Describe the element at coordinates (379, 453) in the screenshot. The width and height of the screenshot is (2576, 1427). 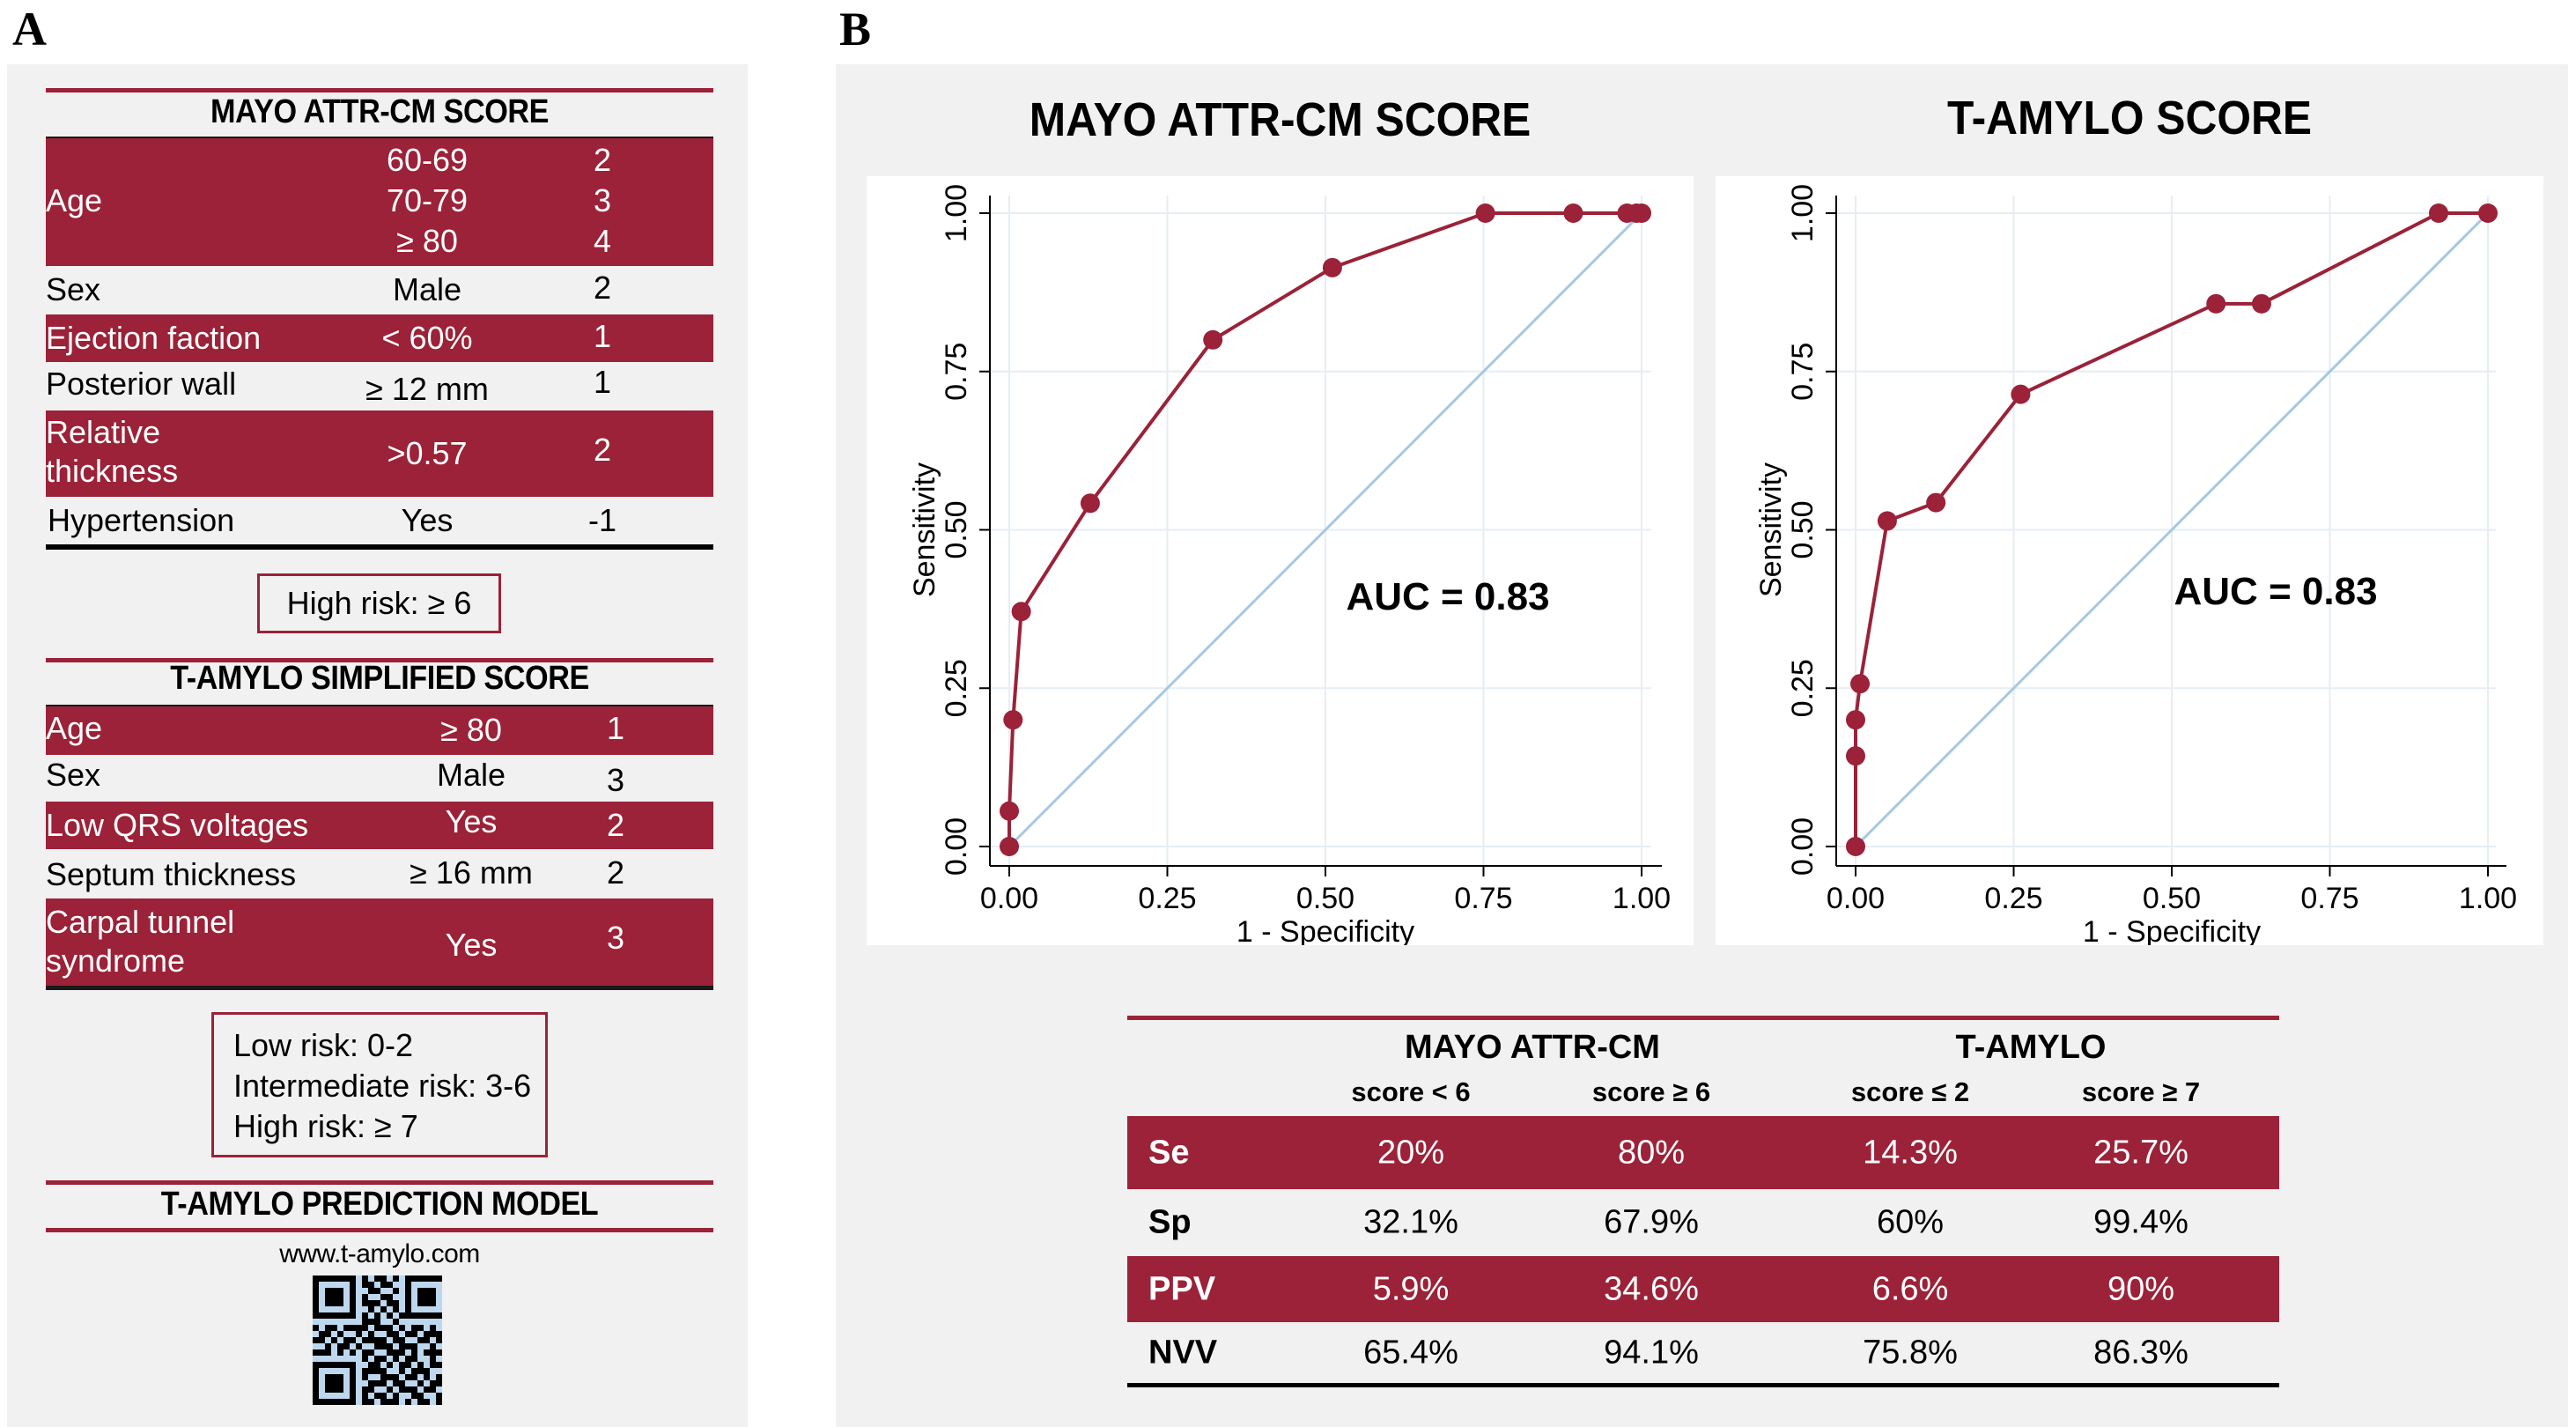
I see `mayo-row-relative-thickness: Relative thickness >0.57 2` at that location.